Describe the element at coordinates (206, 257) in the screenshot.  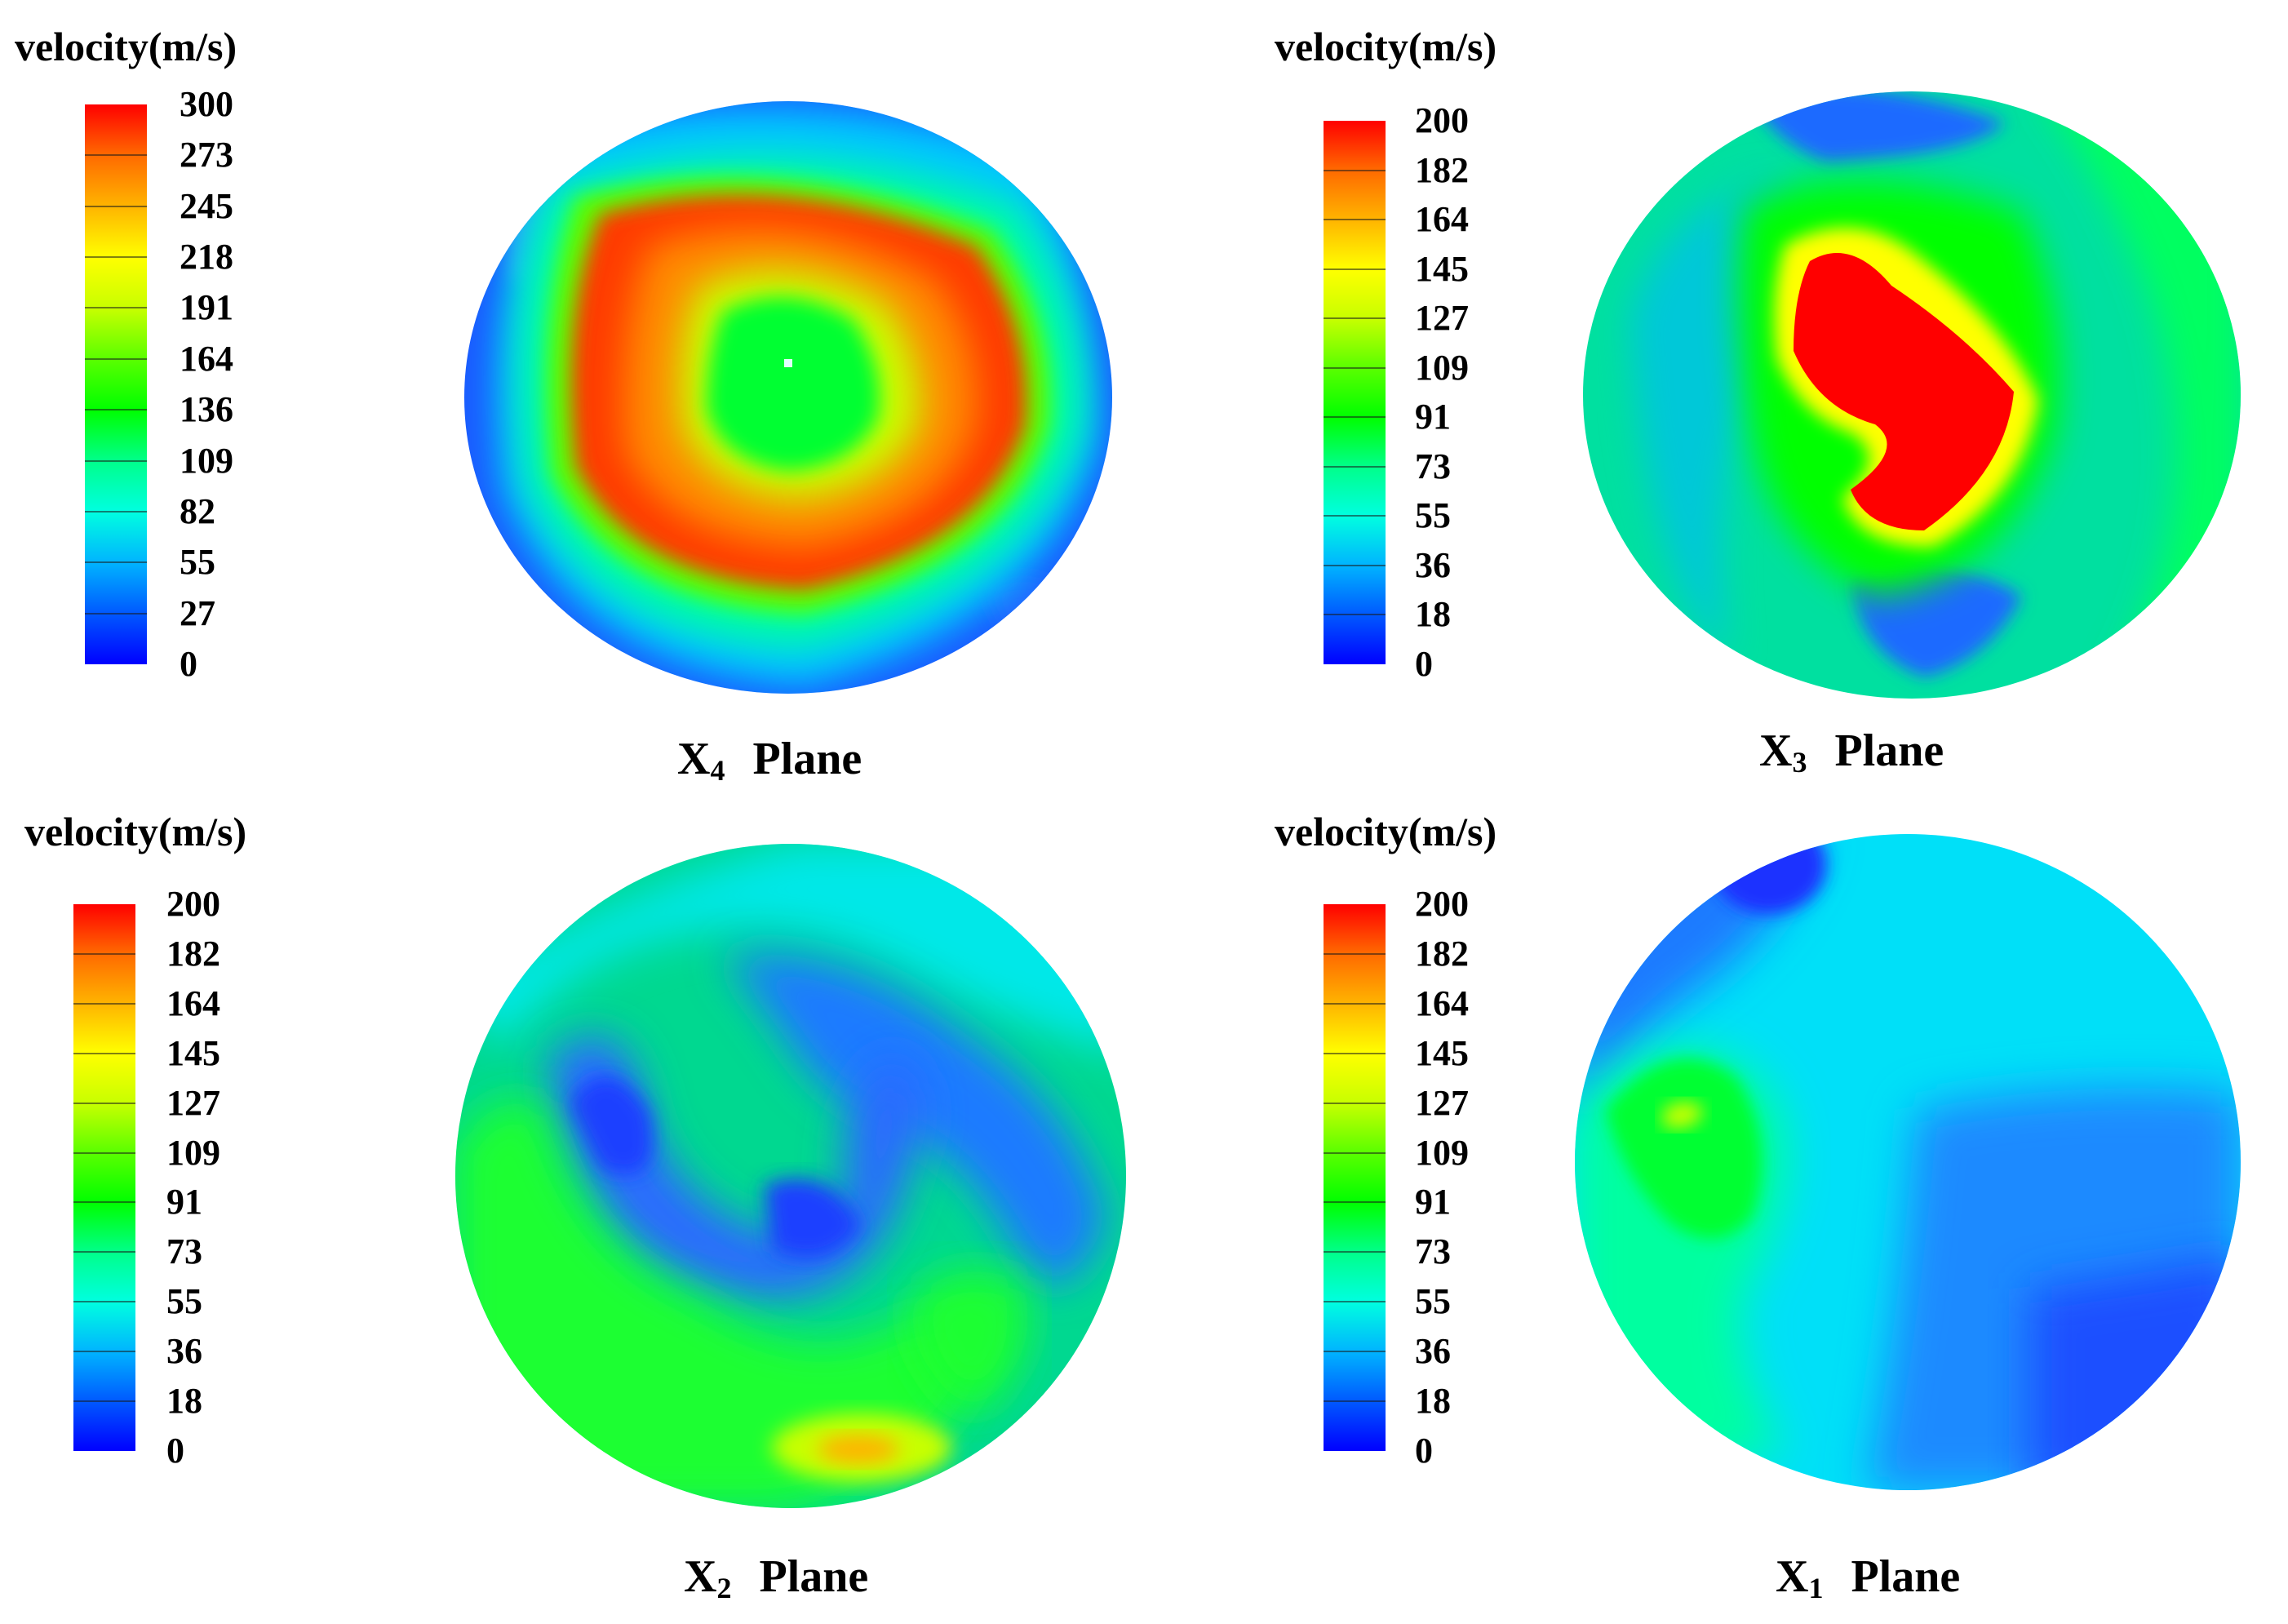
I see `colorbar-tick-label: 218` at that location.